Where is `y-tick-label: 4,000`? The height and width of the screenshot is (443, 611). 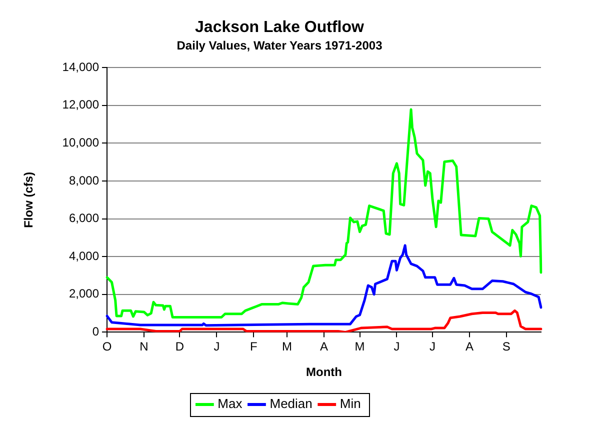 y-tick-label: 4,000 is located at coordinates (84, 255).